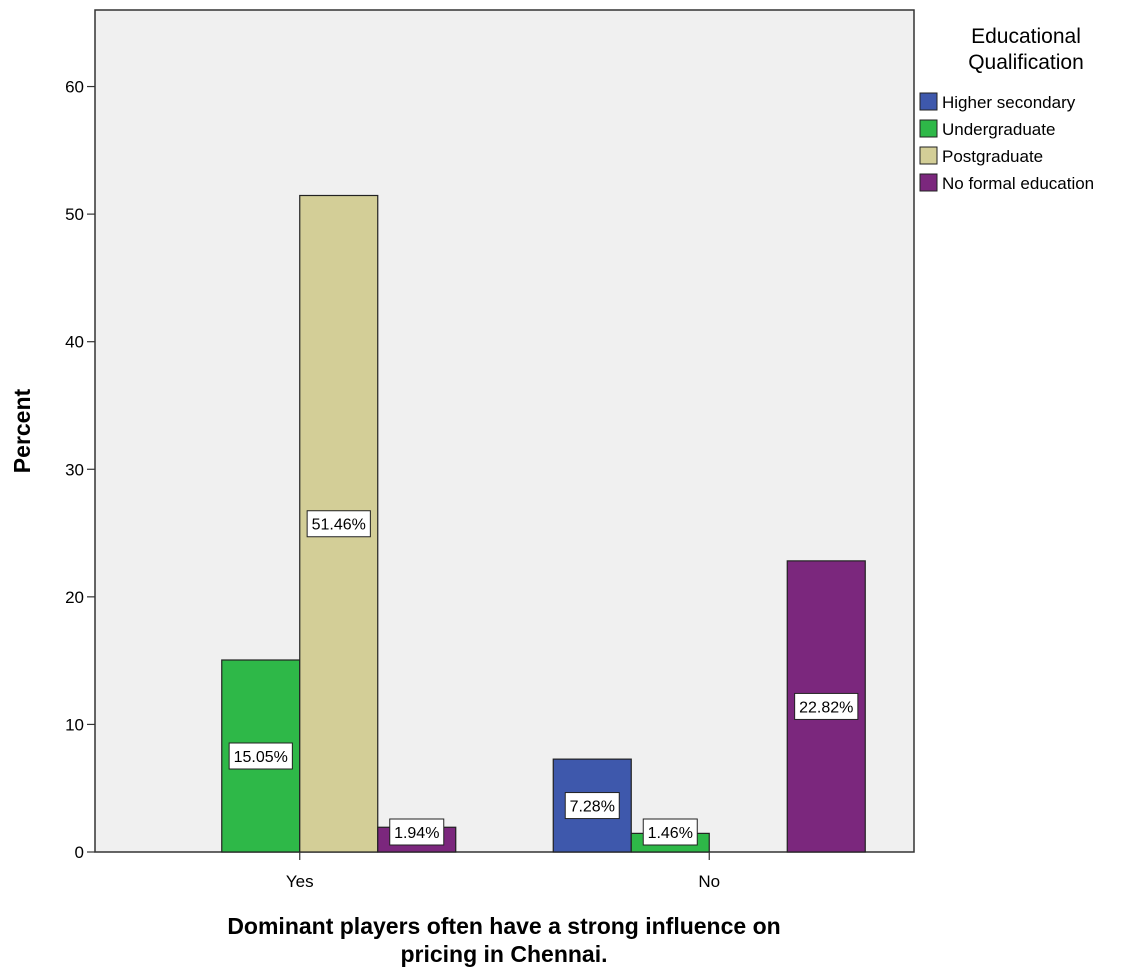 This screenshot has height=974, width=1142. Describe the element at coordinates (74, 214) in the screenshot. I see `y-tick-label: 50` at that location.